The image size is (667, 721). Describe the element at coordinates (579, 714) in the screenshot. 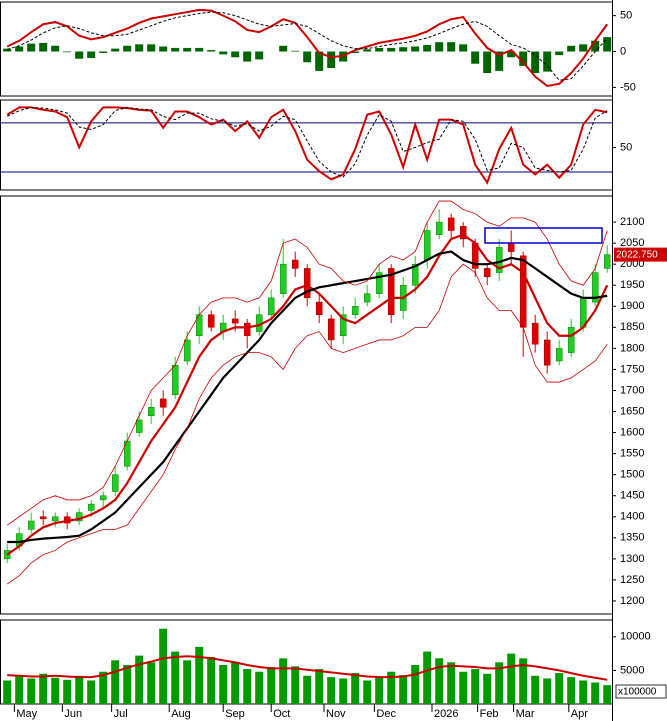

I see `x-tick-label: Apr` at that location.